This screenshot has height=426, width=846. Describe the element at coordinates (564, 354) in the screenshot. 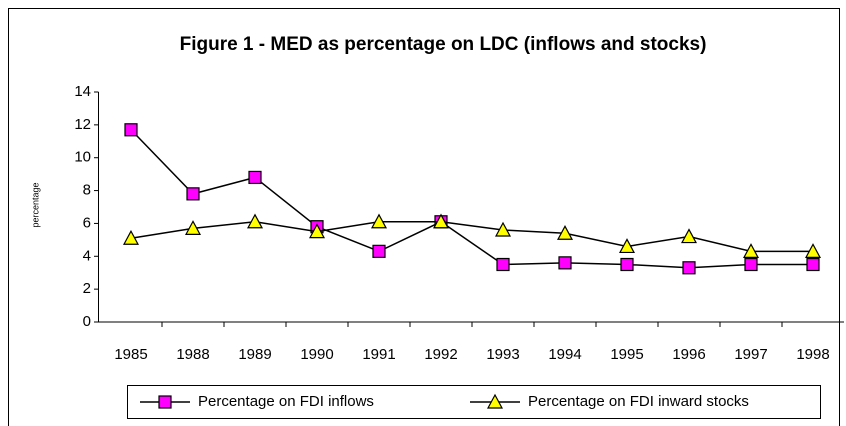

I see `x-tick-label: 1994` at that location.